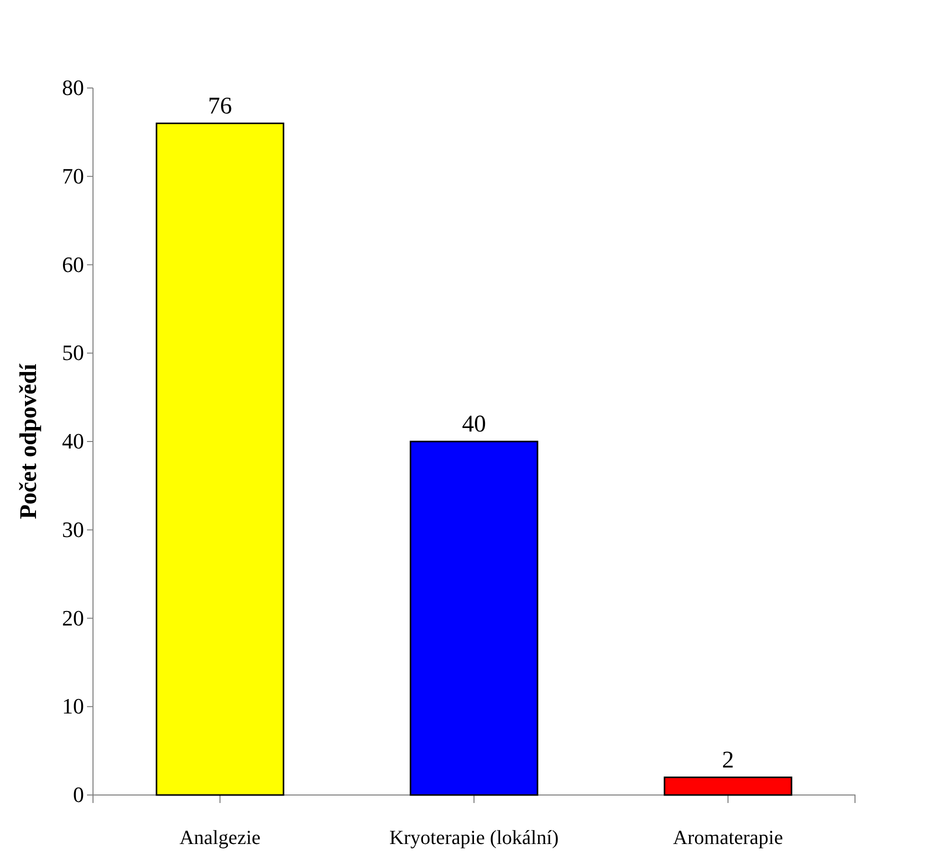  I want to click on x-tick-label: Kryoterapie (lokální), so click(474, 838).